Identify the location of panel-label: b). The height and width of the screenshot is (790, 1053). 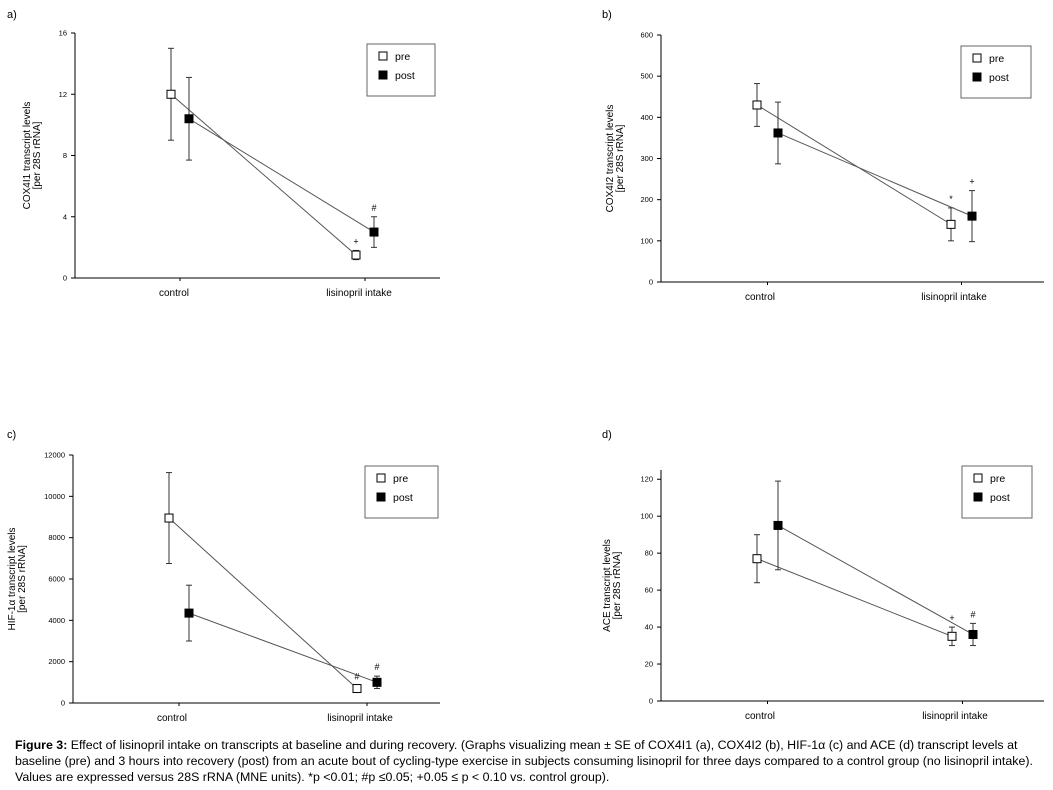
(607, 15).